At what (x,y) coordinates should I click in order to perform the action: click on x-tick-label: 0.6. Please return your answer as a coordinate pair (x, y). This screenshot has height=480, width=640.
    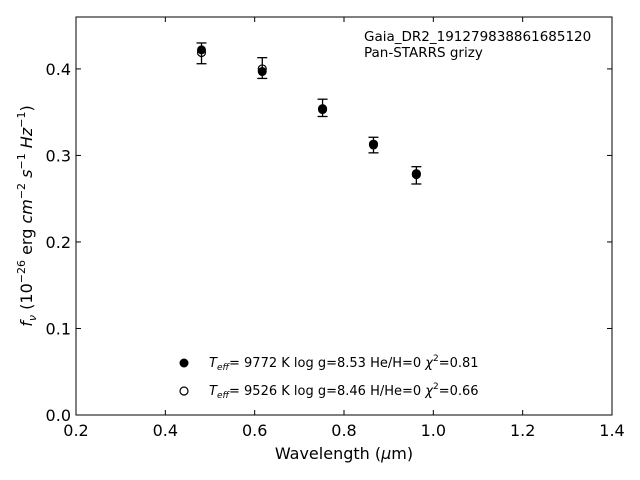
    Looking at the image, I should click on (254, 430).